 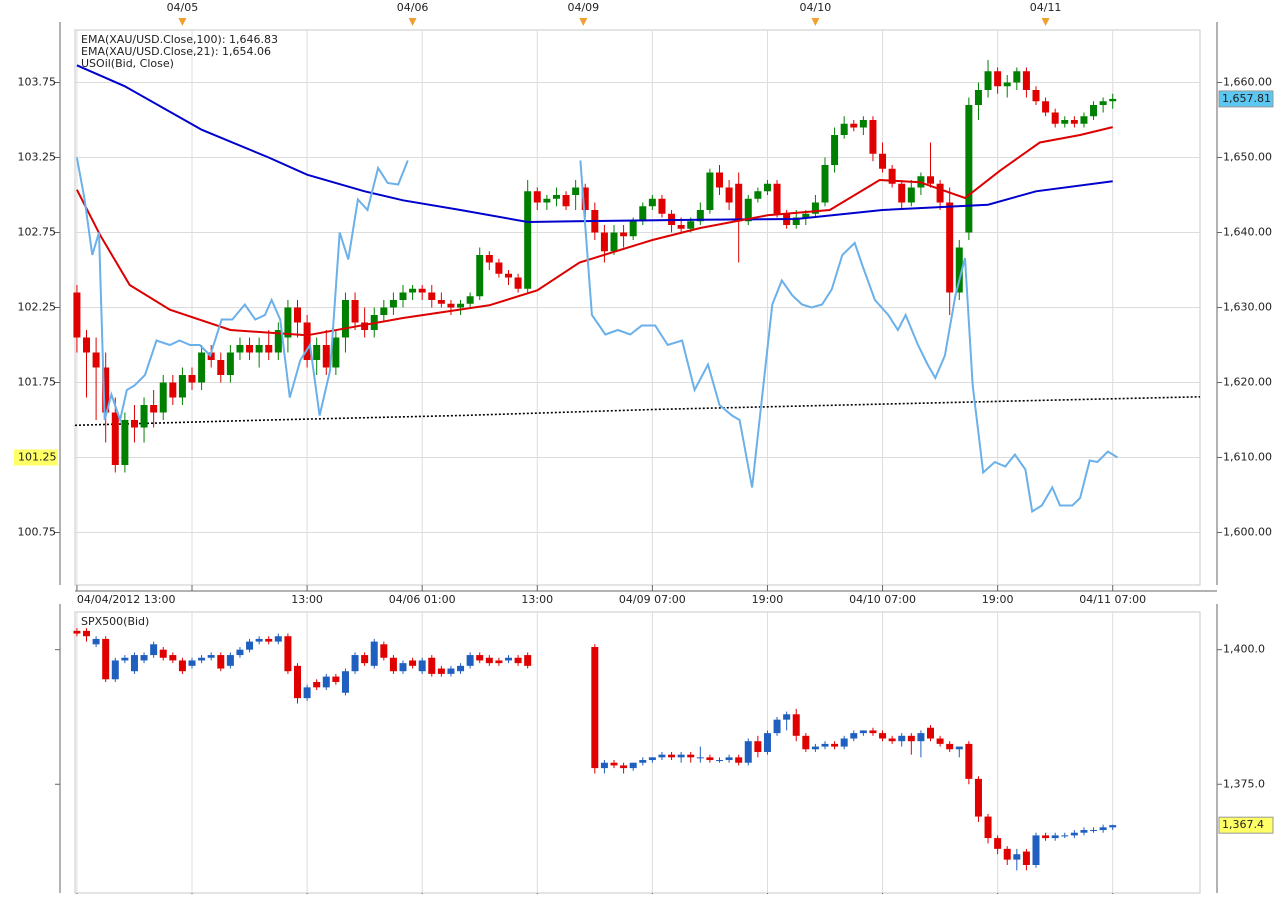 I want to click on date-marker-label: 04/09, so click(x=583, y=7).